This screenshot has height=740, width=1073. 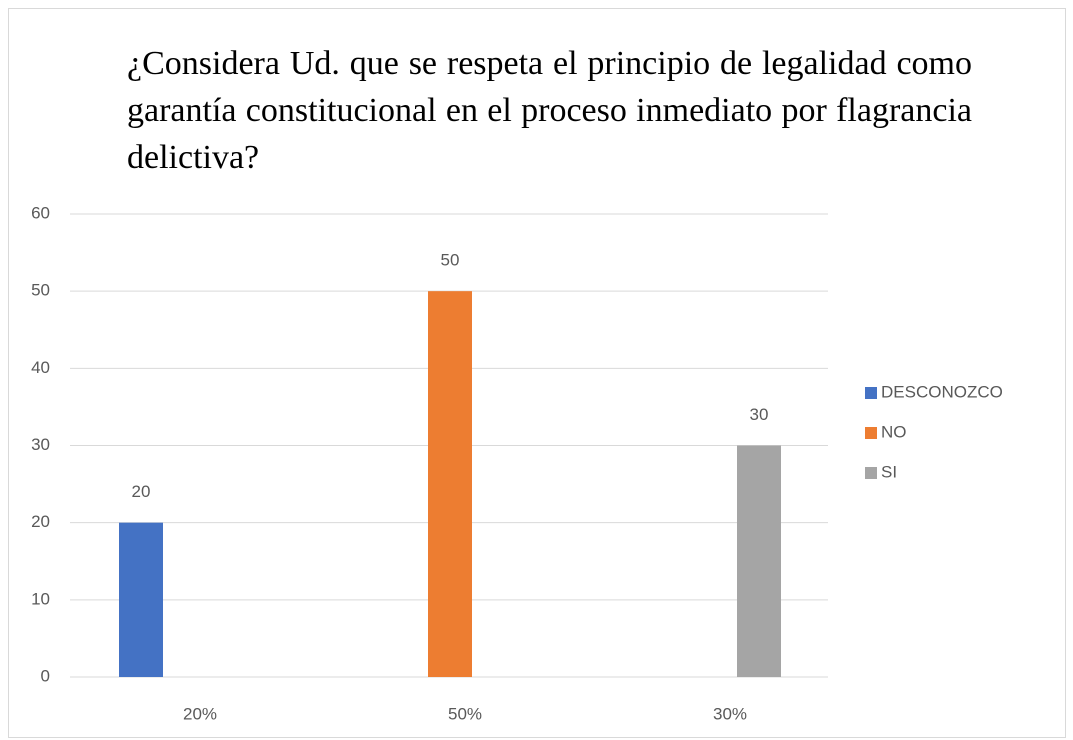 What do you see at coordinates (942, 391) in the screenshot?
I see `legend-label: DESCONOZCO` at bounding box center [942, 391].